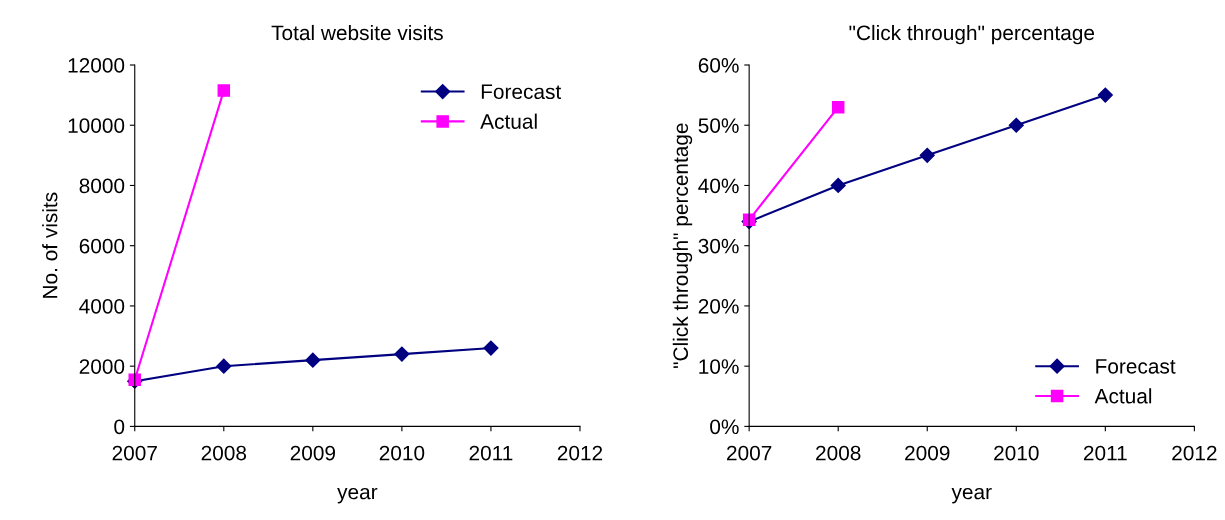  Describe the element at coordinates (102, 306) in the screenshot. I see `y-tick-label: 4000` at that location.